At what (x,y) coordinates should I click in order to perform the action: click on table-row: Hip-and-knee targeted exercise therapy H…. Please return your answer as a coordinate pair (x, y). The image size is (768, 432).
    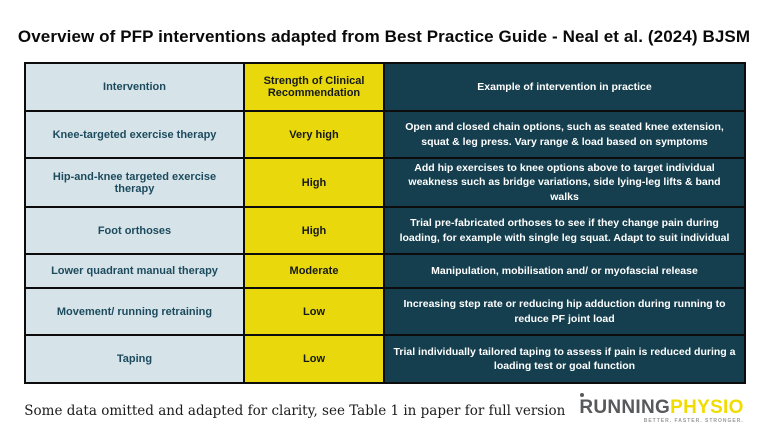
    Looking at the image, I should click on (385, 182).